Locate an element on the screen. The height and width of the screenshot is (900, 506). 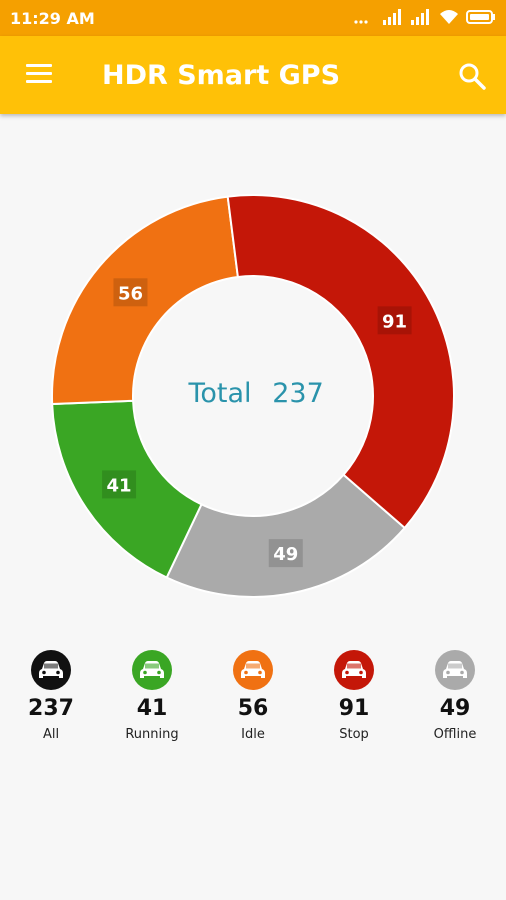
app-bar: HDR Smart GPS is located at coordinates (253, 75).